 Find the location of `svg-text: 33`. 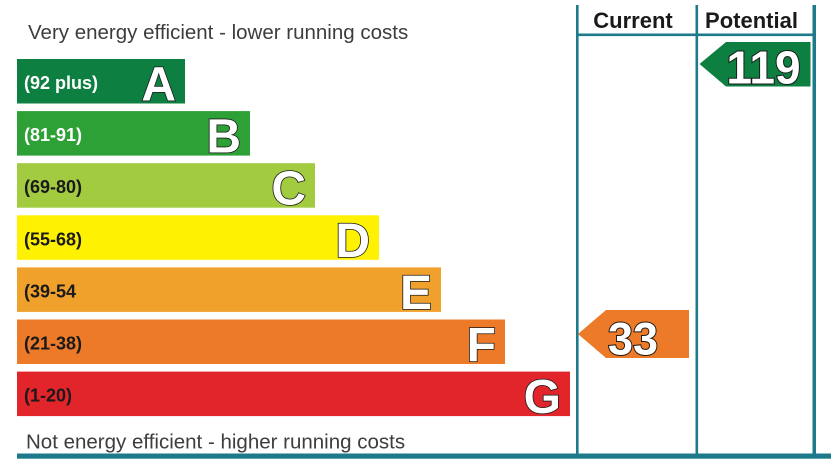

svg-text: 33 is located at coordinates (633, 339).